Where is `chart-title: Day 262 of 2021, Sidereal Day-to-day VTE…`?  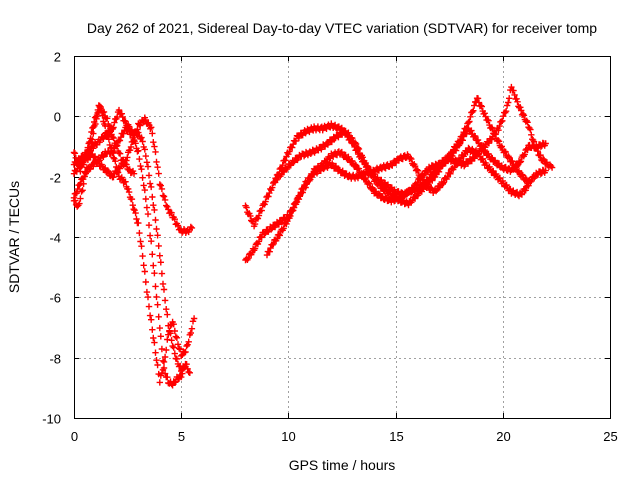
chart-title: Day 262 of 2021, Sidereal Day-to-day VTE… is located at coordinates (342, 28).